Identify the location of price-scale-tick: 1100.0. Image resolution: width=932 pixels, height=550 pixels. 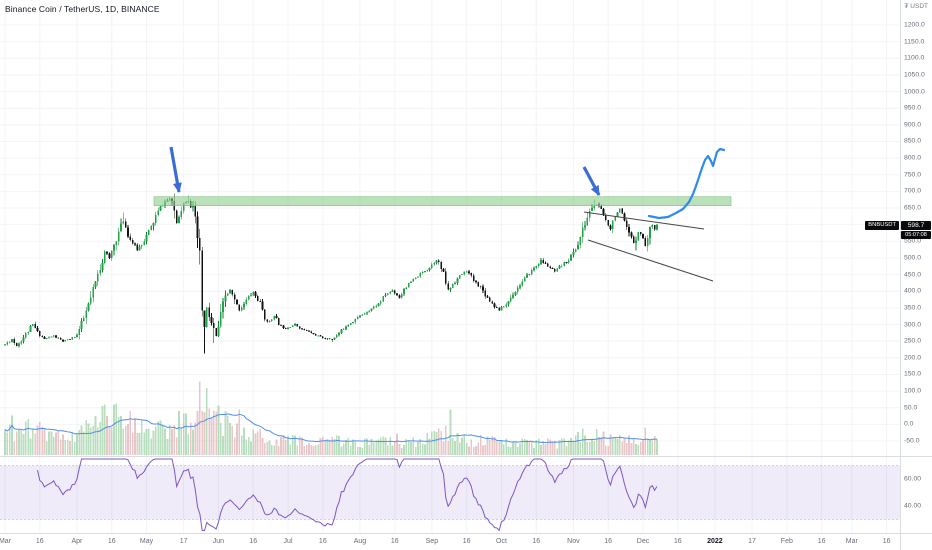
(914, 58).